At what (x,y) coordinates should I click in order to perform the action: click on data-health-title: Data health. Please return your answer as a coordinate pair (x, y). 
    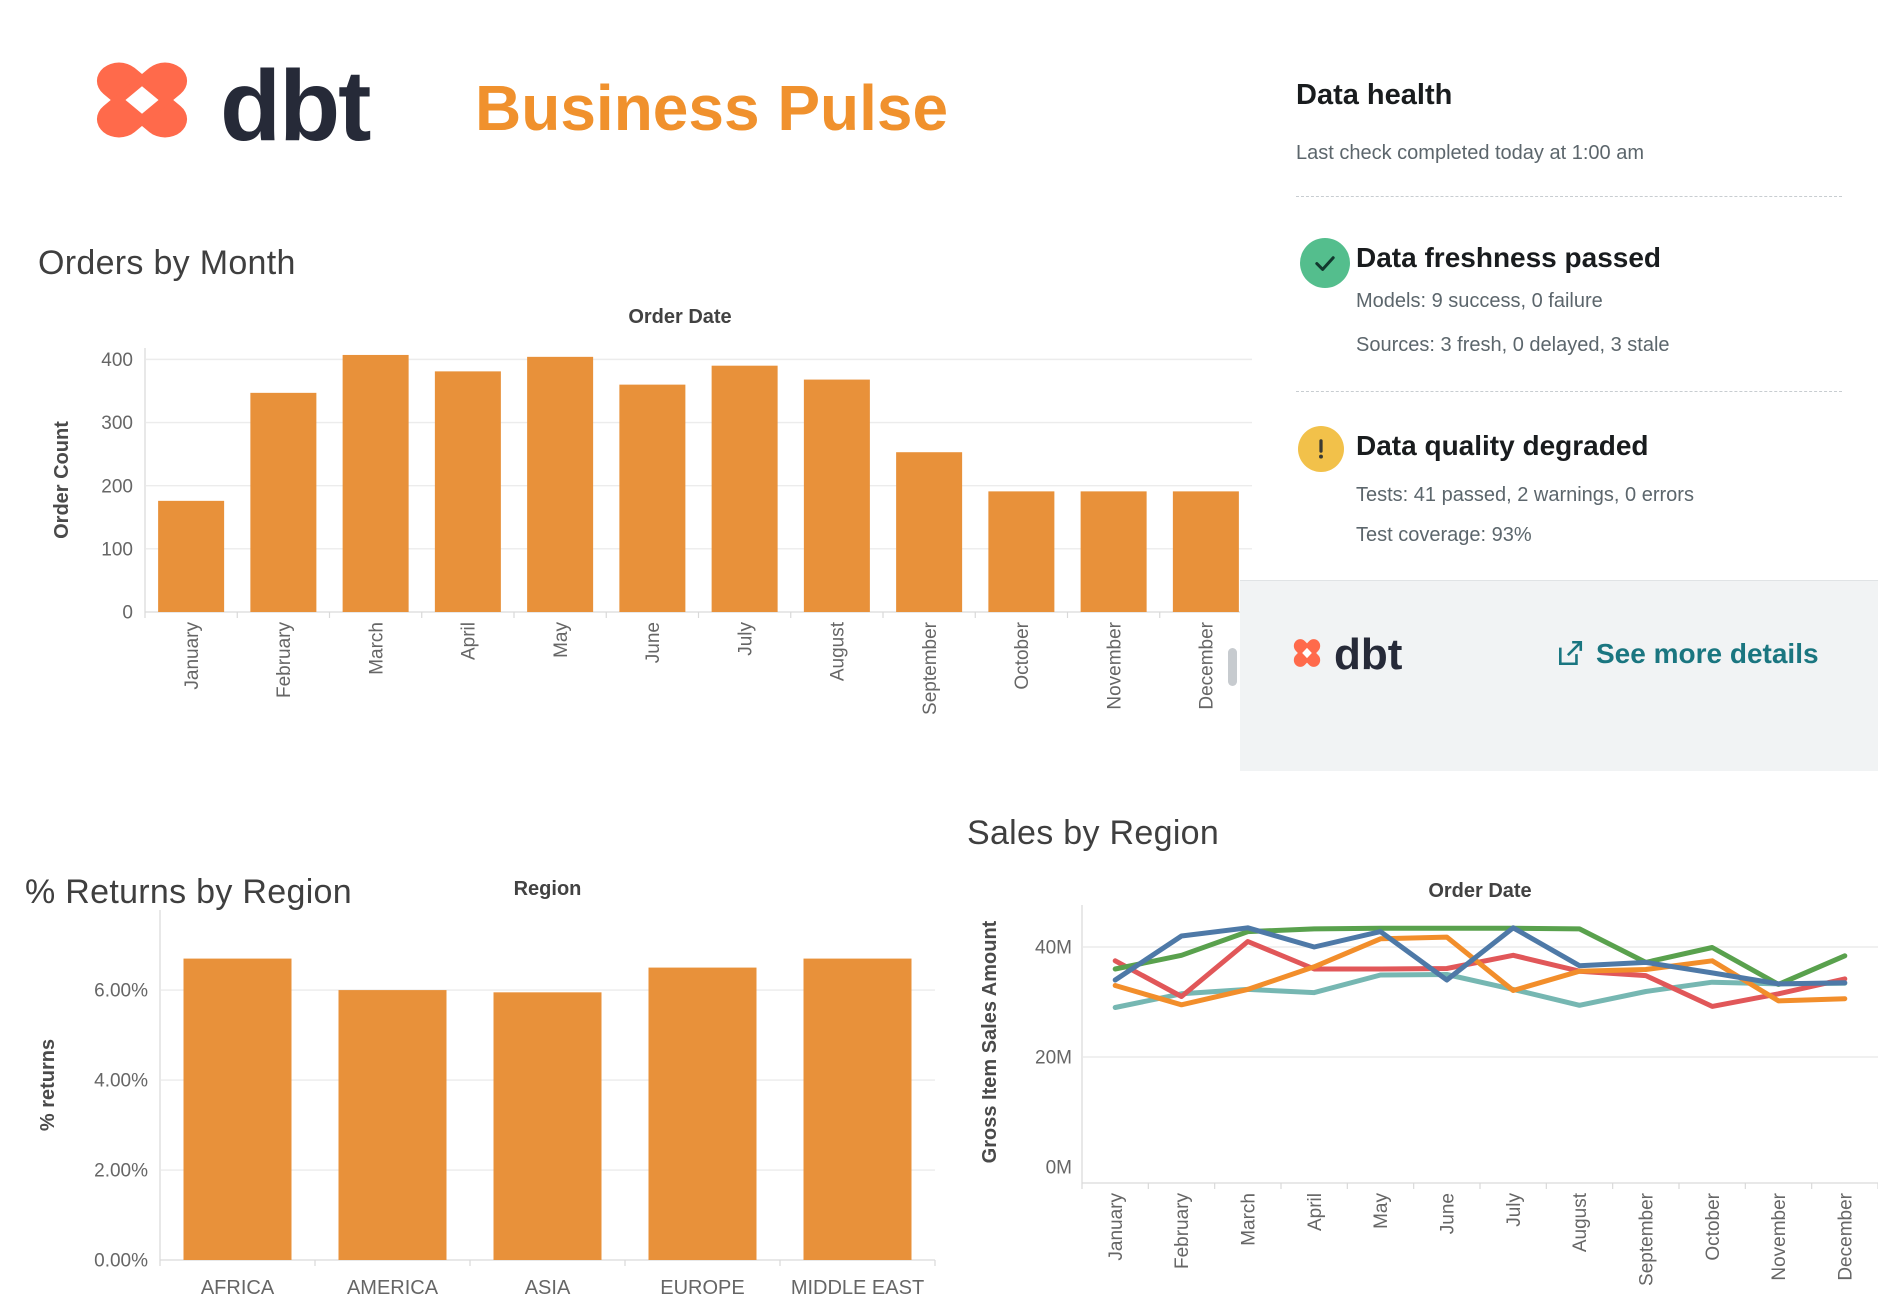
    Looking at the image, I should click on (1374, 95).